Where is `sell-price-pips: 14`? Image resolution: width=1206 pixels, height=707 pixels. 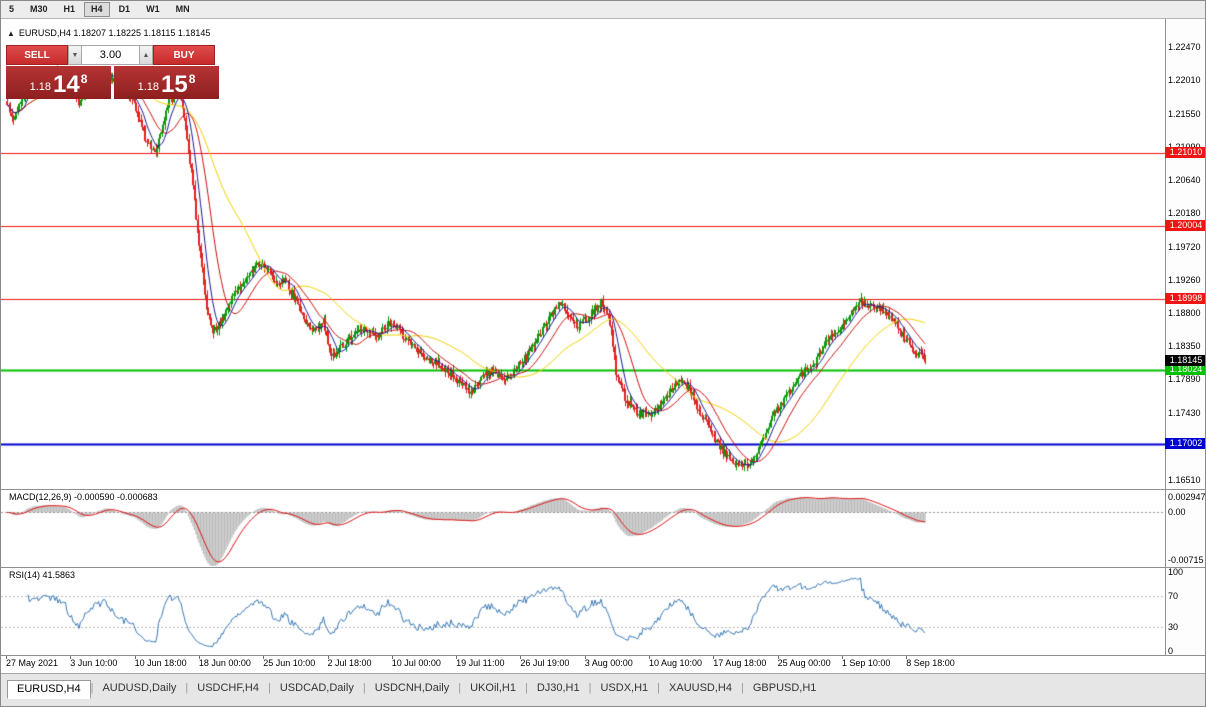
sell-price-pips: 14 is located at coordinates (66, 84).